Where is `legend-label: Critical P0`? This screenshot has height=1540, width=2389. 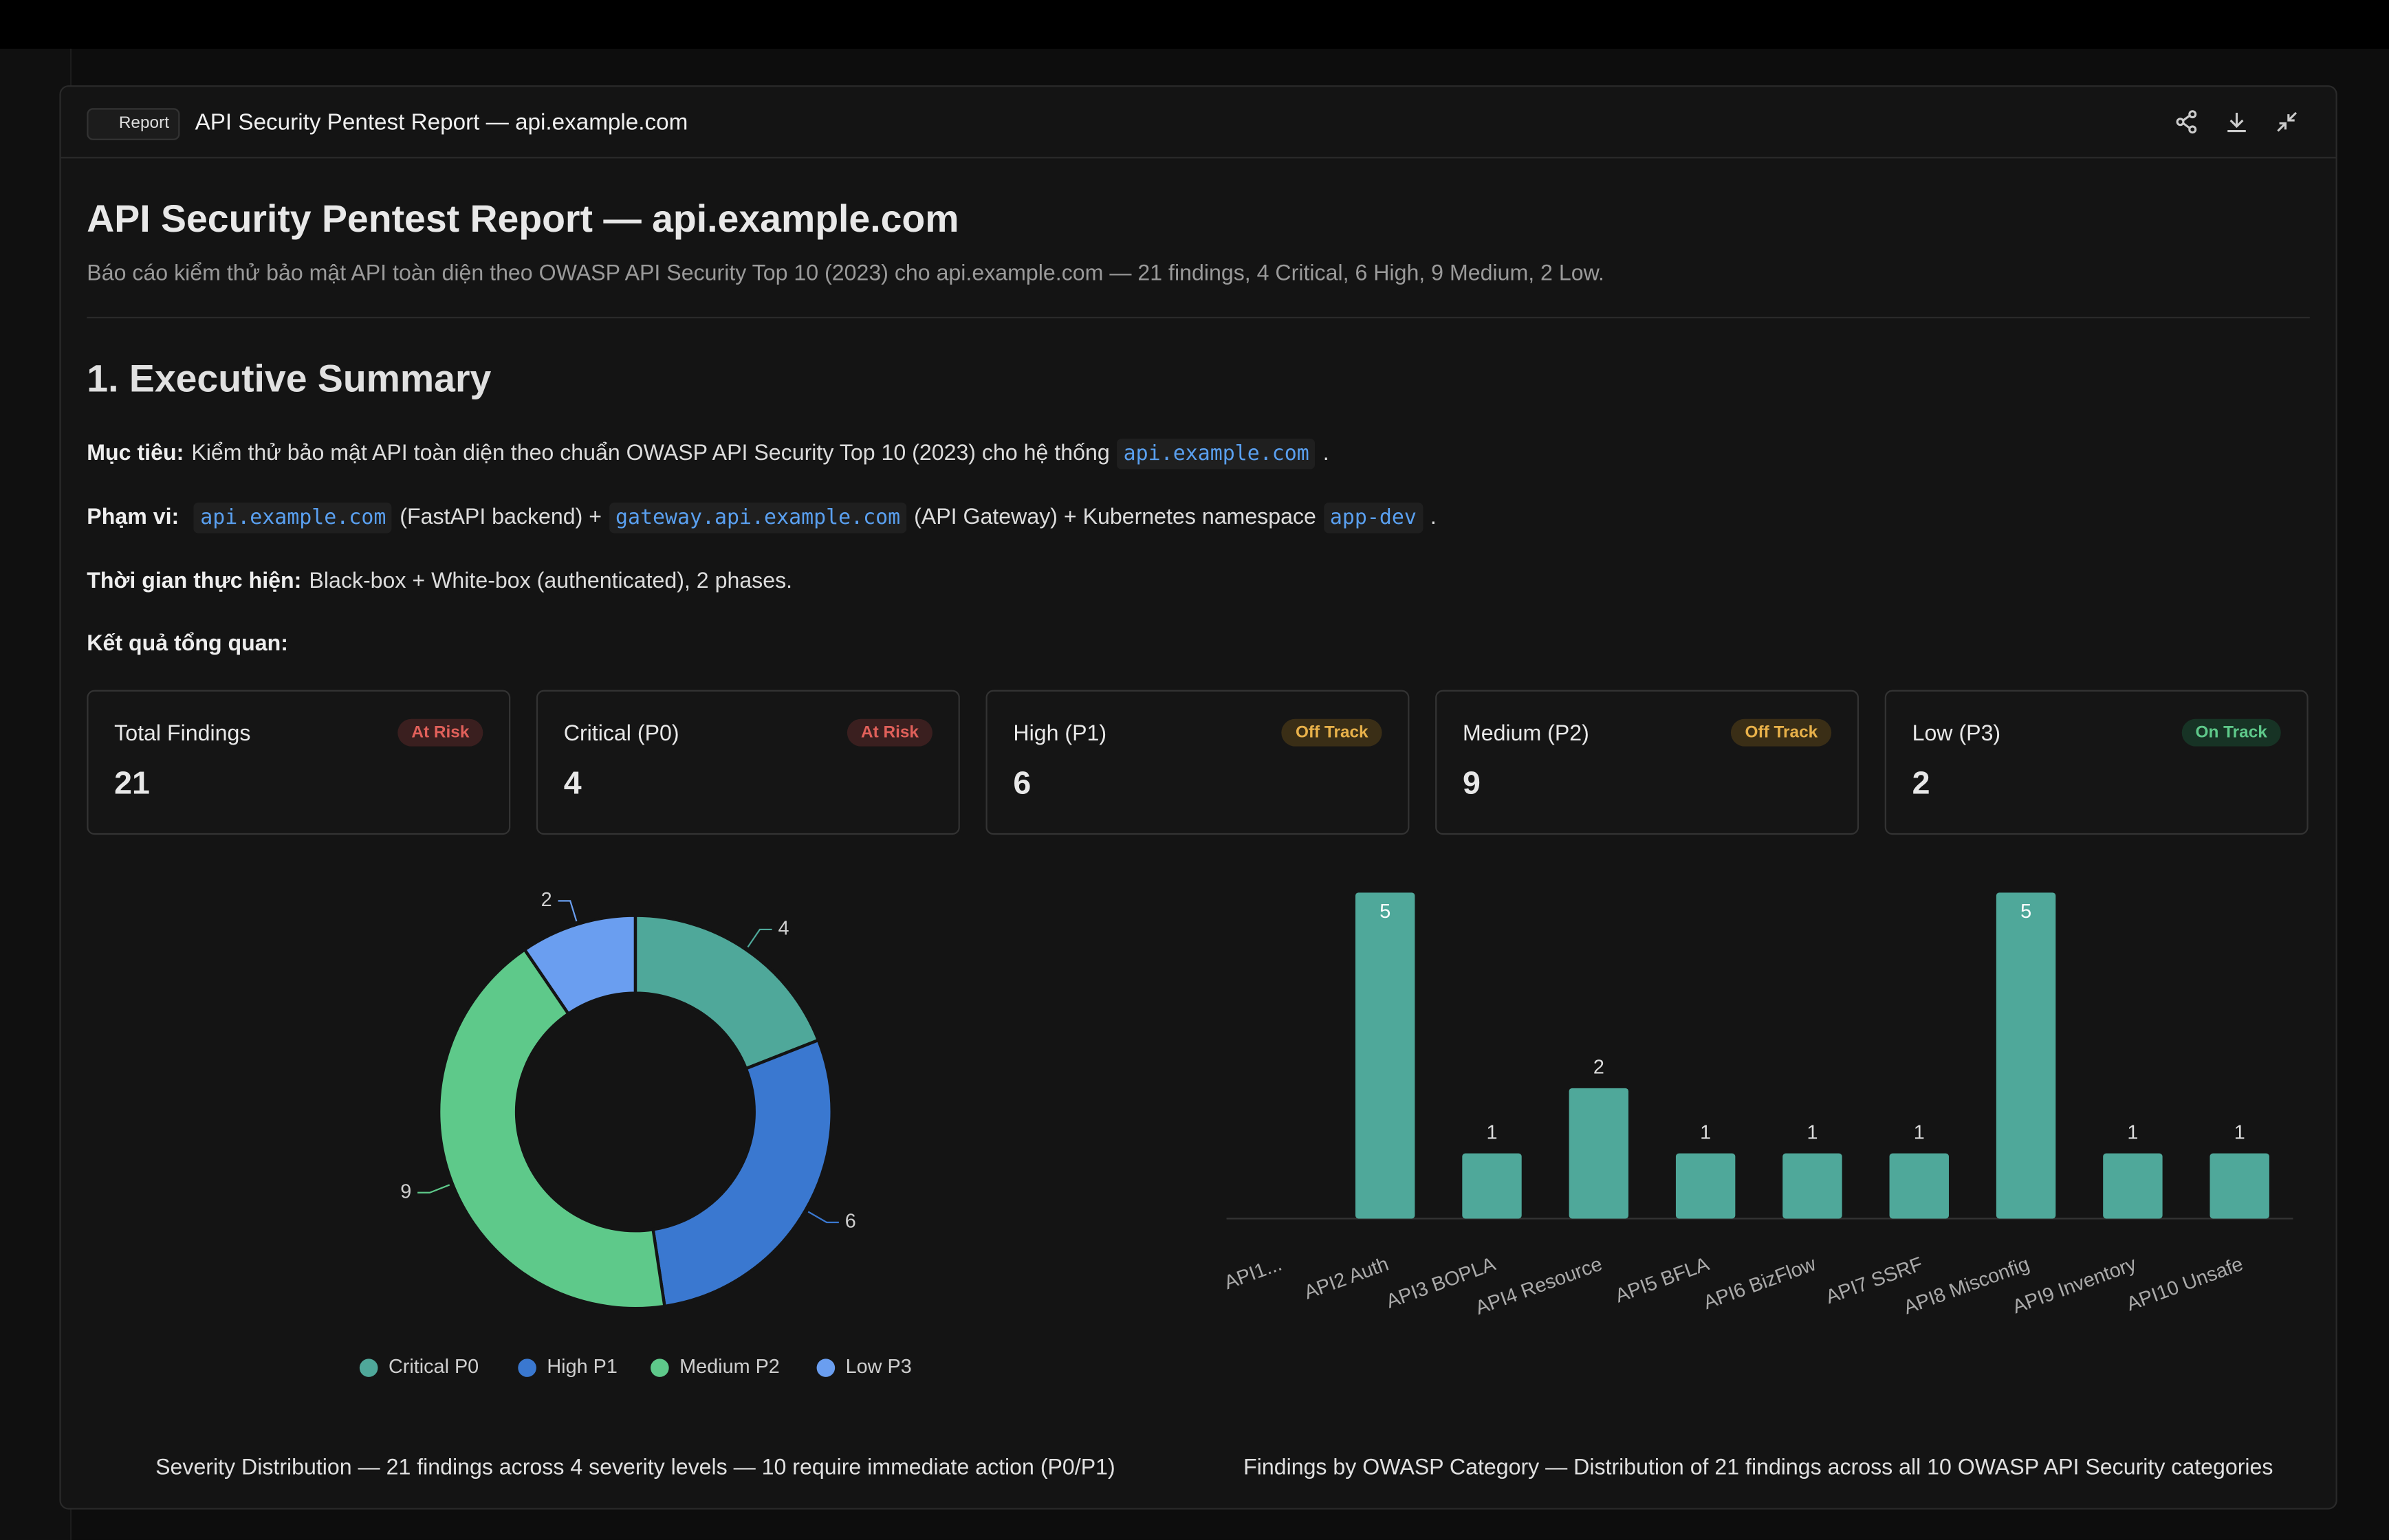
legend-label: Critical P0 is located at coordinates (434, 1367).